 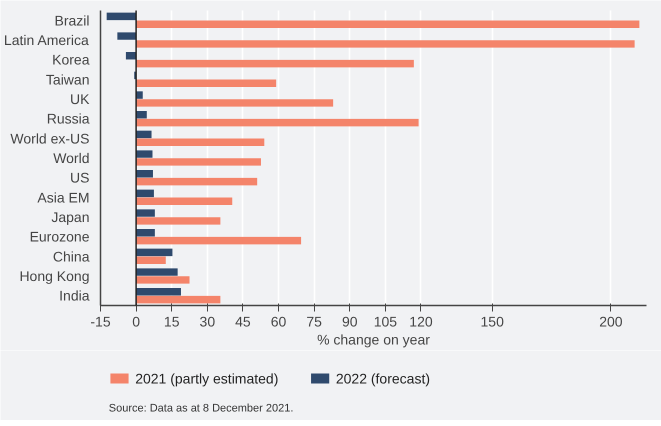 I want to click on legend-label: 2022 (forecast), so click(x=383, y=378).